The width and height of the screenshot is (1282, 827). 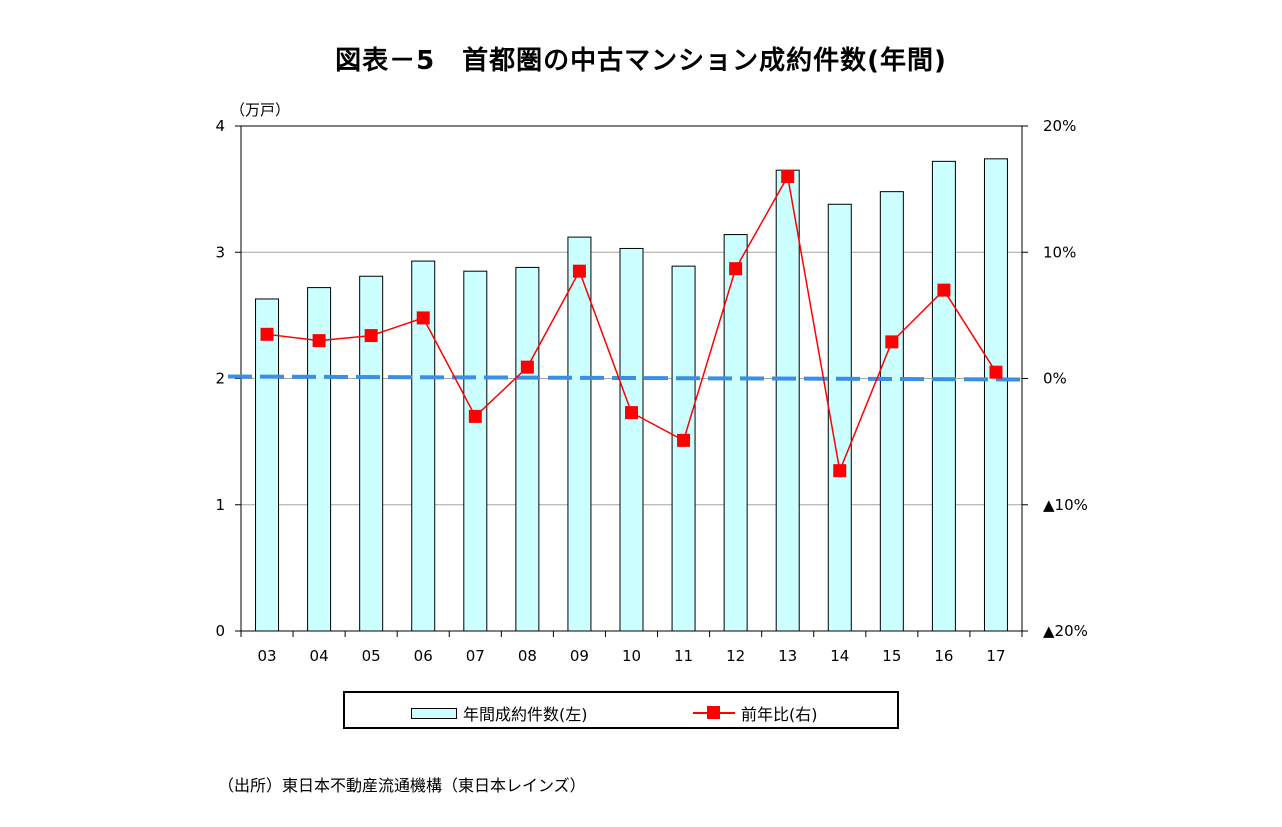 I want to click on chart-title: 図表－5 首都圏の中古マンション成約件数(年間), so click(x=641, y=61).